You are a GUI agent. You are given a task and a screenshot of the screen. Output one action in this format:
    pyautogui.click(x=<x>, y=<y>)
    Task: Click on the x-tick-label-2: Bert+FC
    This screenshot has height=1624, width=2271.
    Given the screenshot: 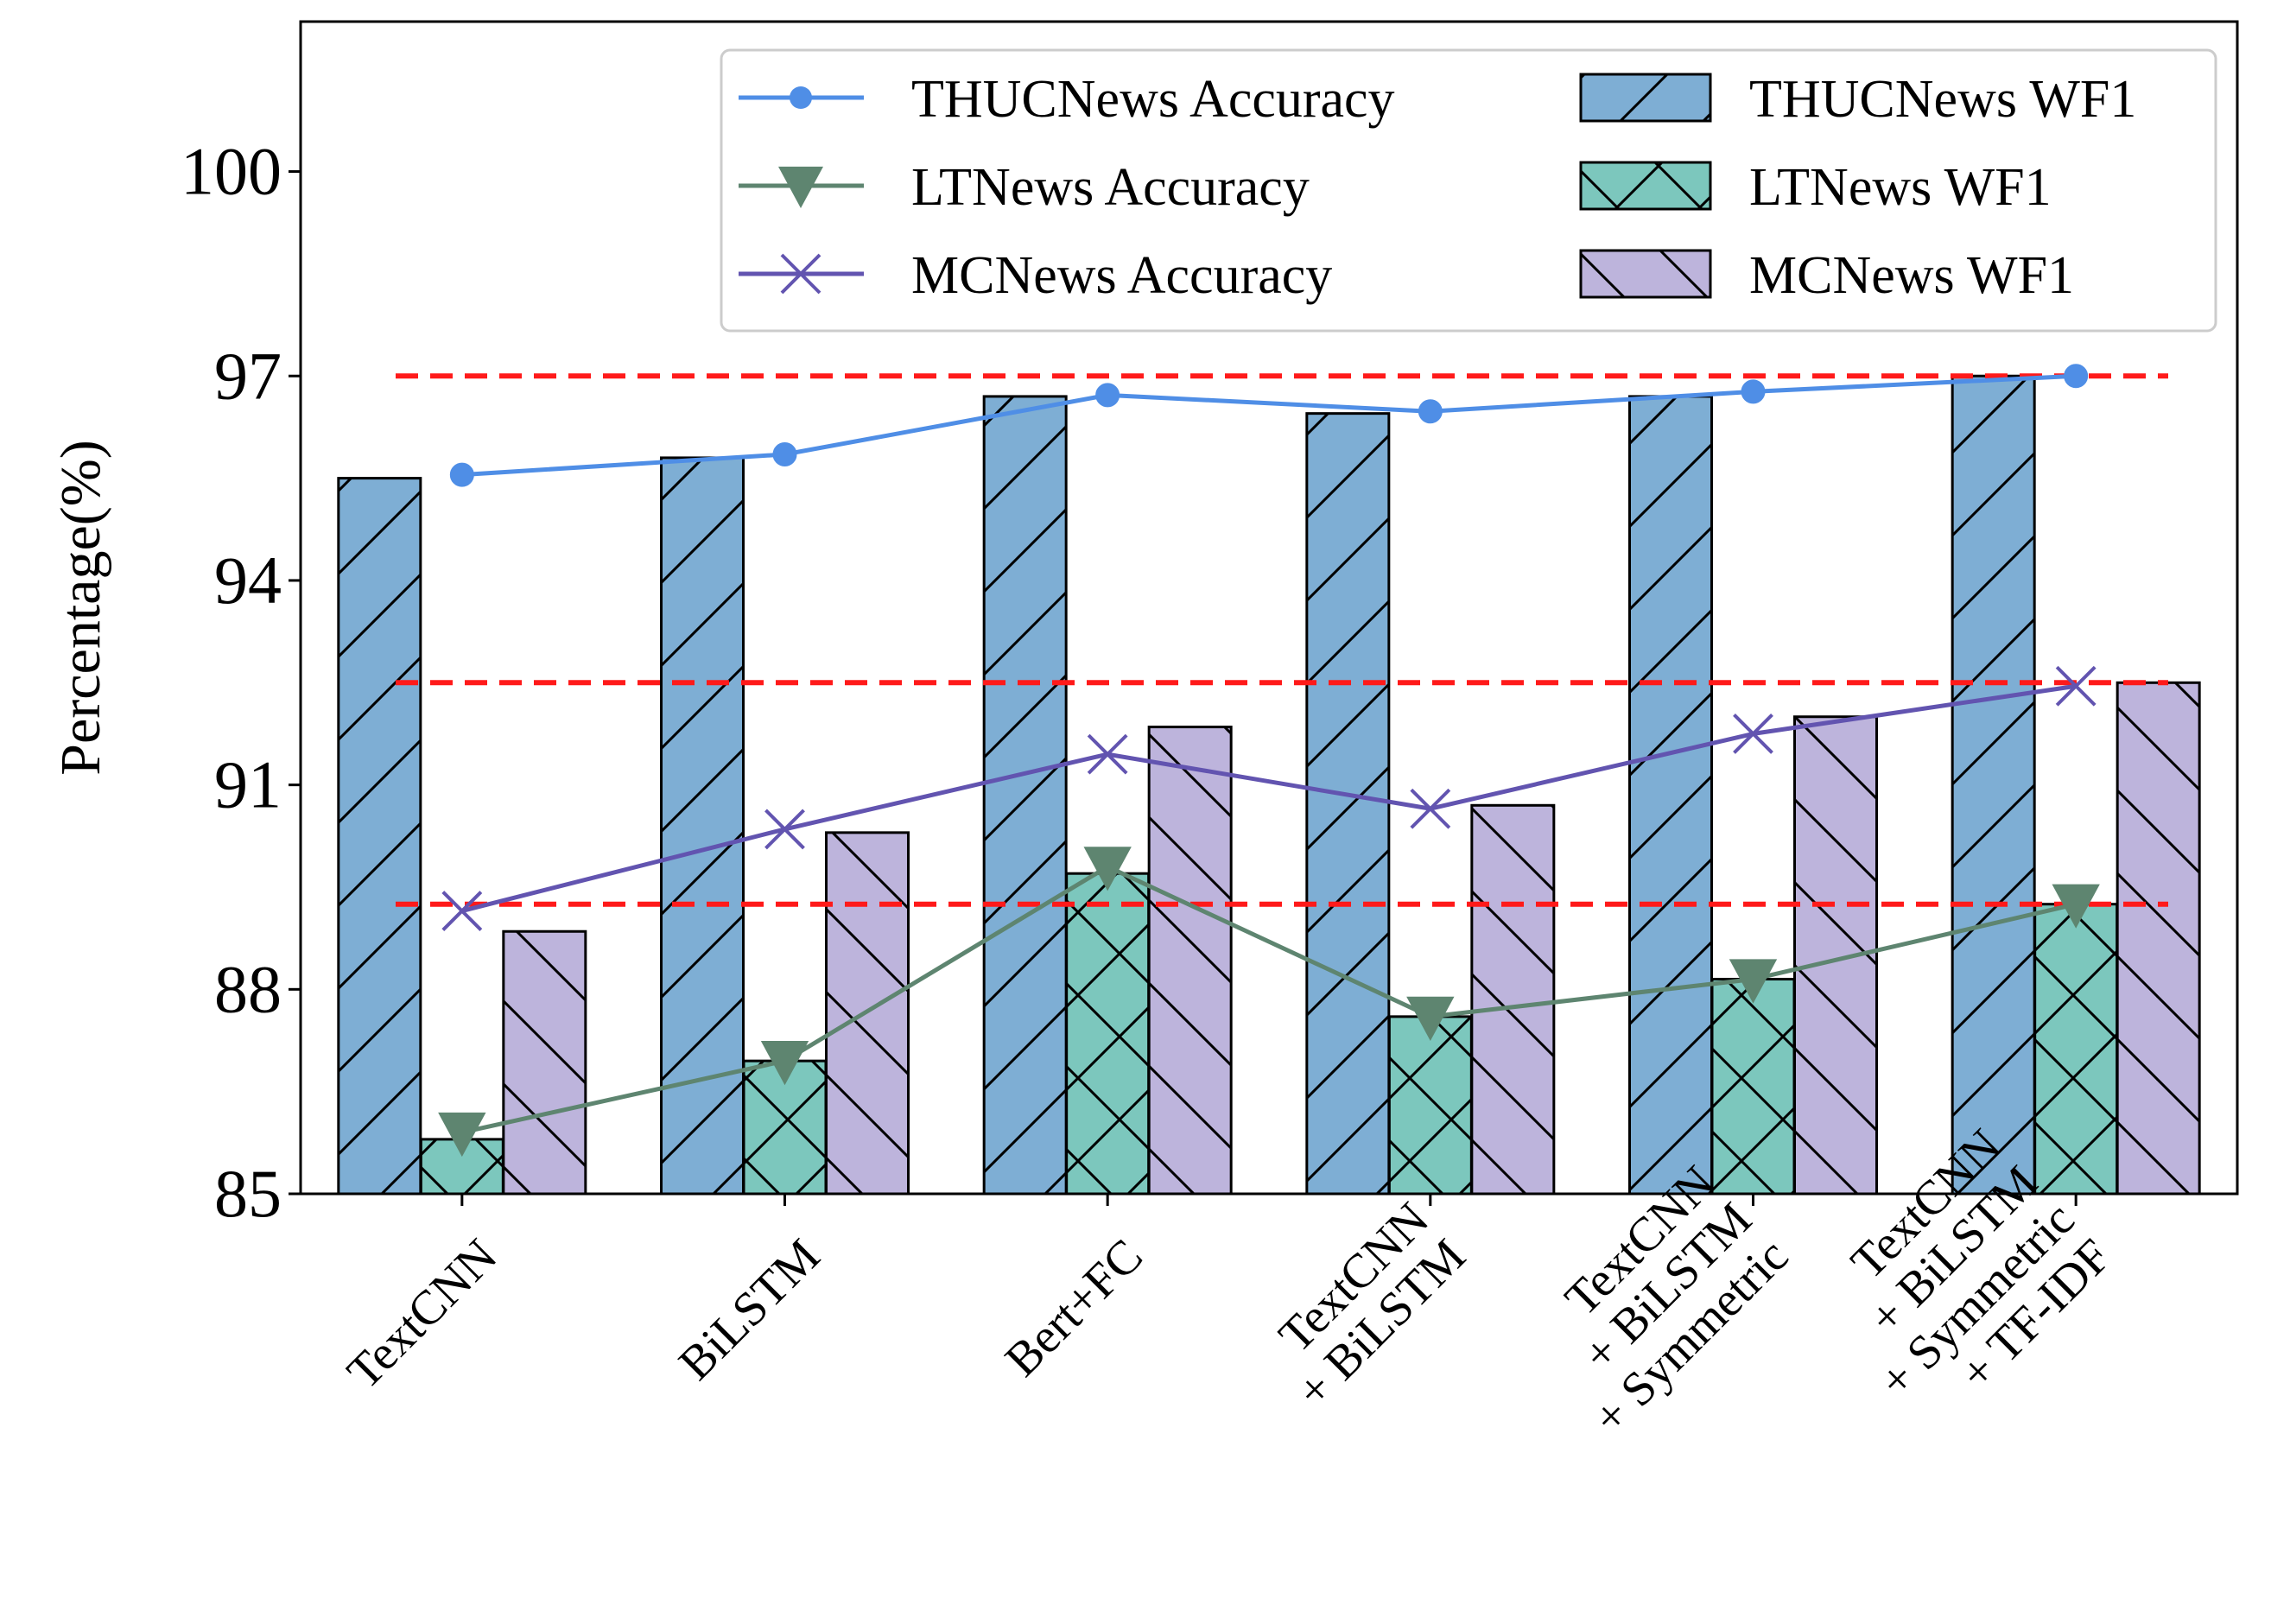 What is the action you would take?
    pyautogui.click(x=1074, y=1308)
    